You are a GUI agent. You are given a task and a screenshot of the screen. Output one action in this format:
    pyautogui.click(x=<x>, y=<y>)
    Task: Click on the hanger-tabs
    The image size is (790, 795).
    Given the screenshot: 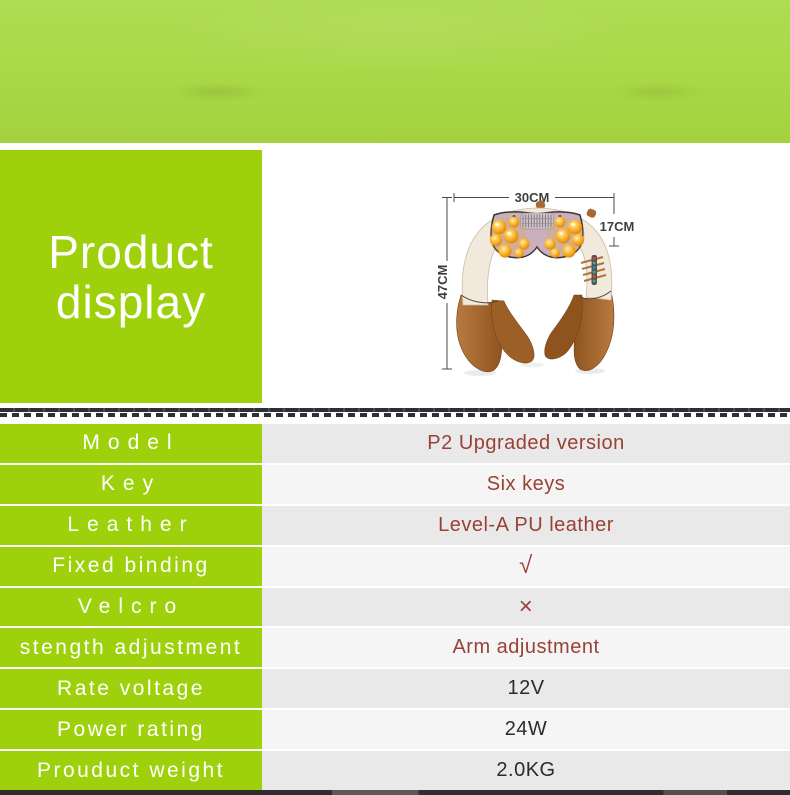 What is the action you would take?
    pyautogui.click(x=566, y=209)
    